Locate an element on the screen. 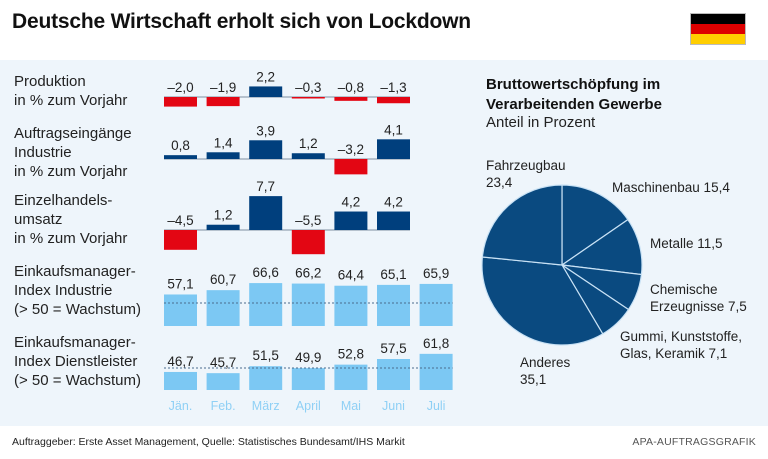 The image size is (768, 459). pie-label-fahrzeugbau: Fahrzeugbau 23,4 is located at coordinates (526, 174).